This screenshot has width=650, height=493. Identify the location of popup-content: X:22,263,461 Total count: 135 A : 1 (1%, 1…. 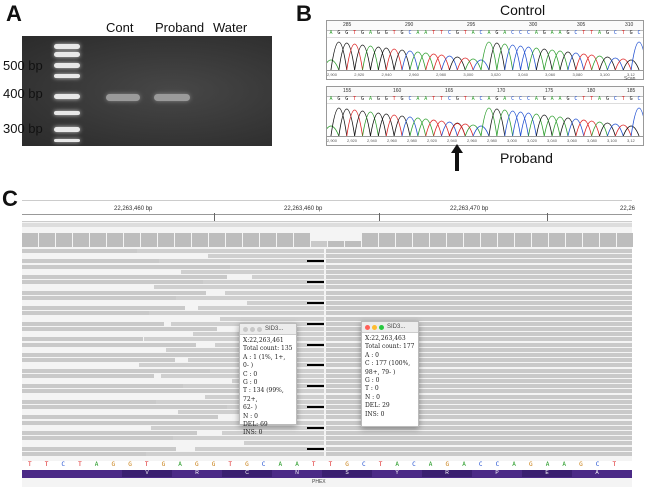
(268, 387).